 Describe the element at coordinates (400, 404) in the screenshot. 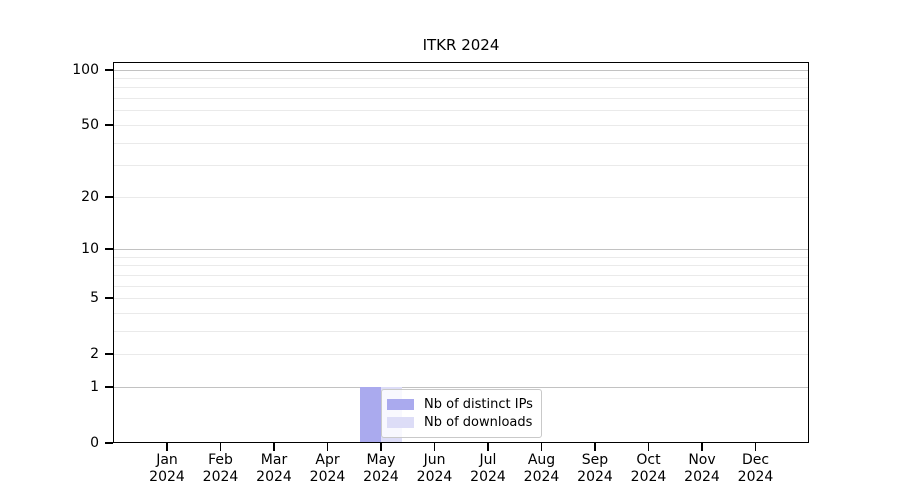

I see `legend-swatch-nb-of-distinct-ips` at that location.